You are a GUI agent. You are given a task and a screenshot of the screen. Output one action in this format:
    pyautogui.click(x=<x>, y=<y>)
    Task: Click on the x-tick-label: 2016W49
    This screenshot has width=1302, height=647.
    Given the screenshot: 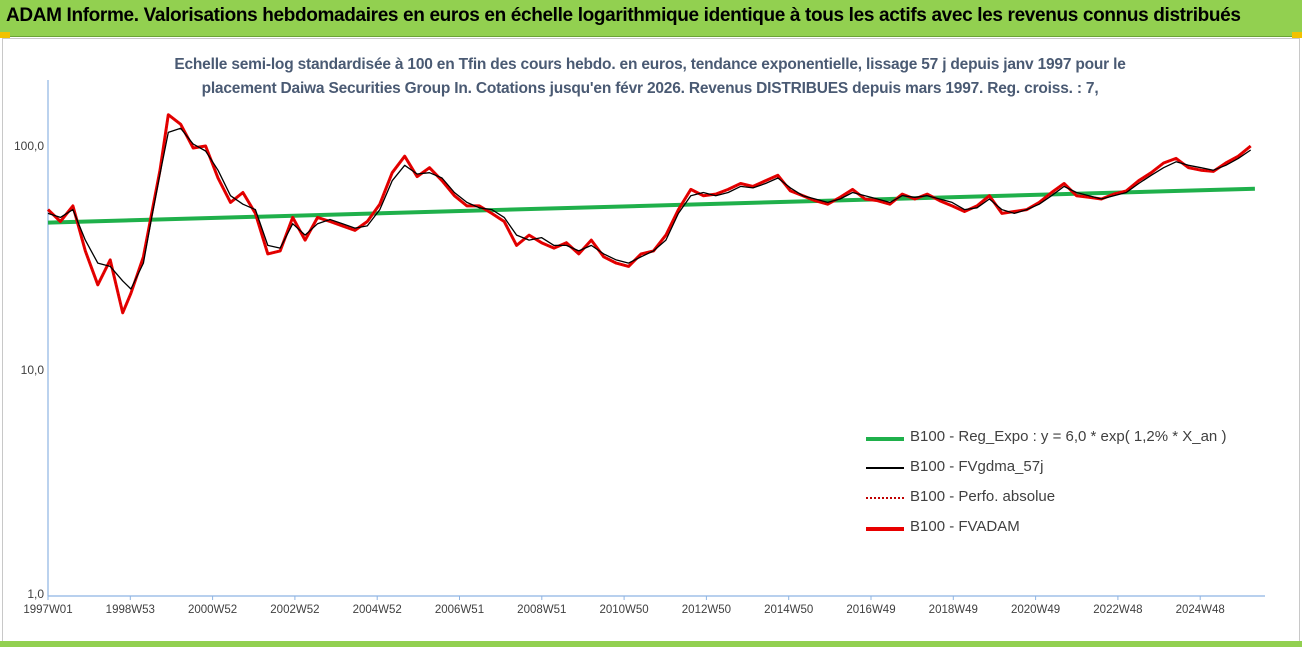 What is the action you would take?
    pyautogui.click(x=870, y=610)
    